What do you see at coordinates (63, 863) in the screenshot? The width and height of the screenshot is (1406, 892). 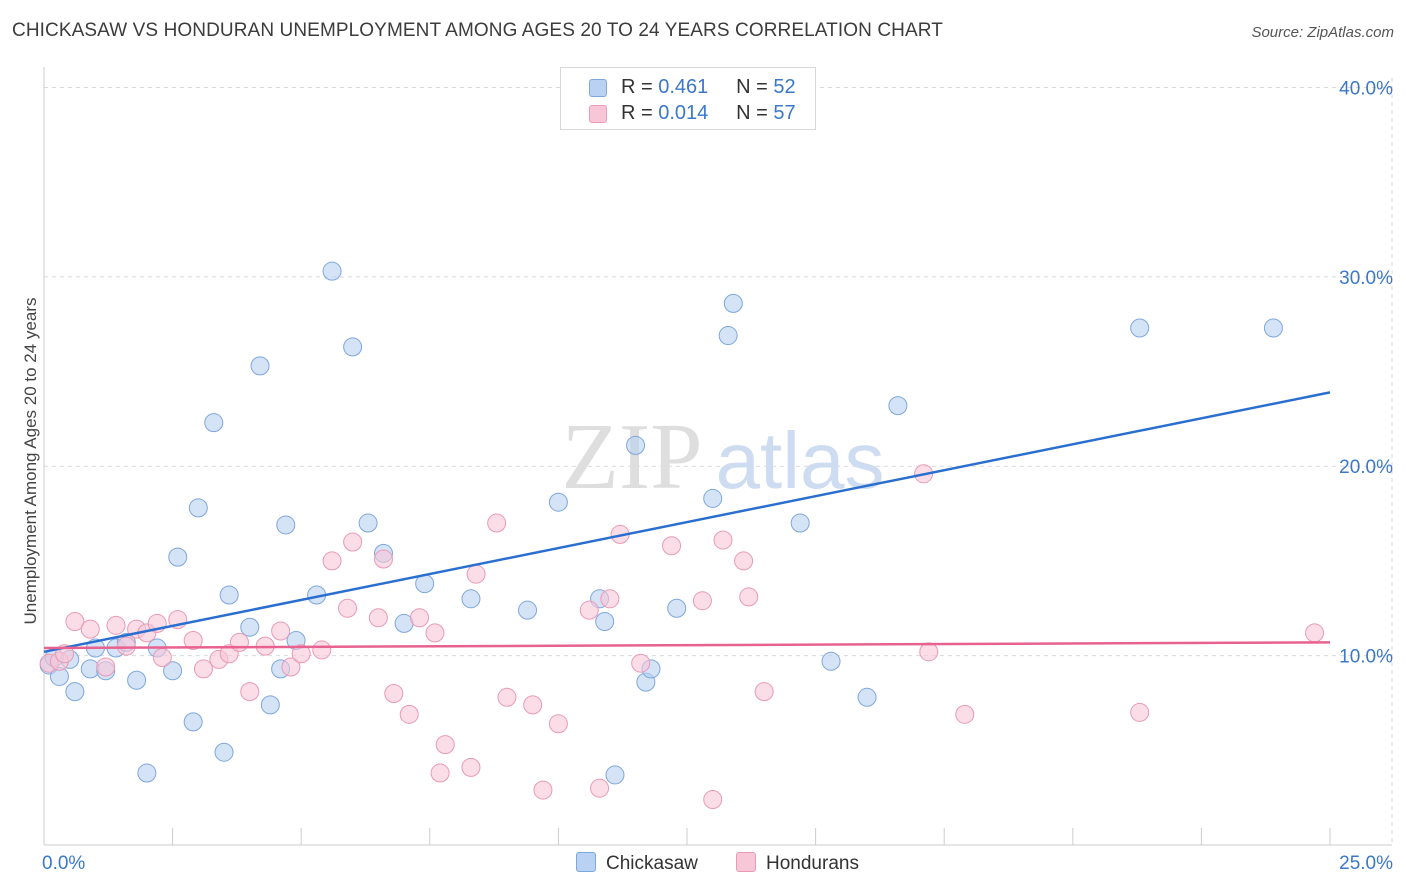 I see `x-tick-label: 0.0%` at bounding box center [63, 863].